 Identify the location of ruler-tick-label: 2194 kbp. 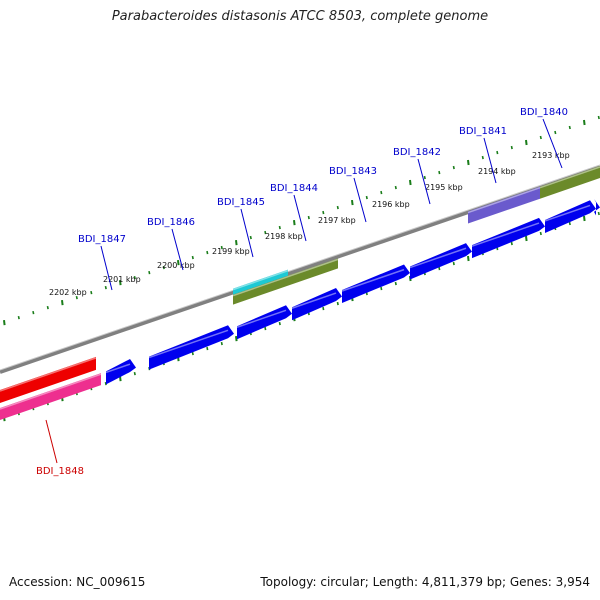
(497, 171).